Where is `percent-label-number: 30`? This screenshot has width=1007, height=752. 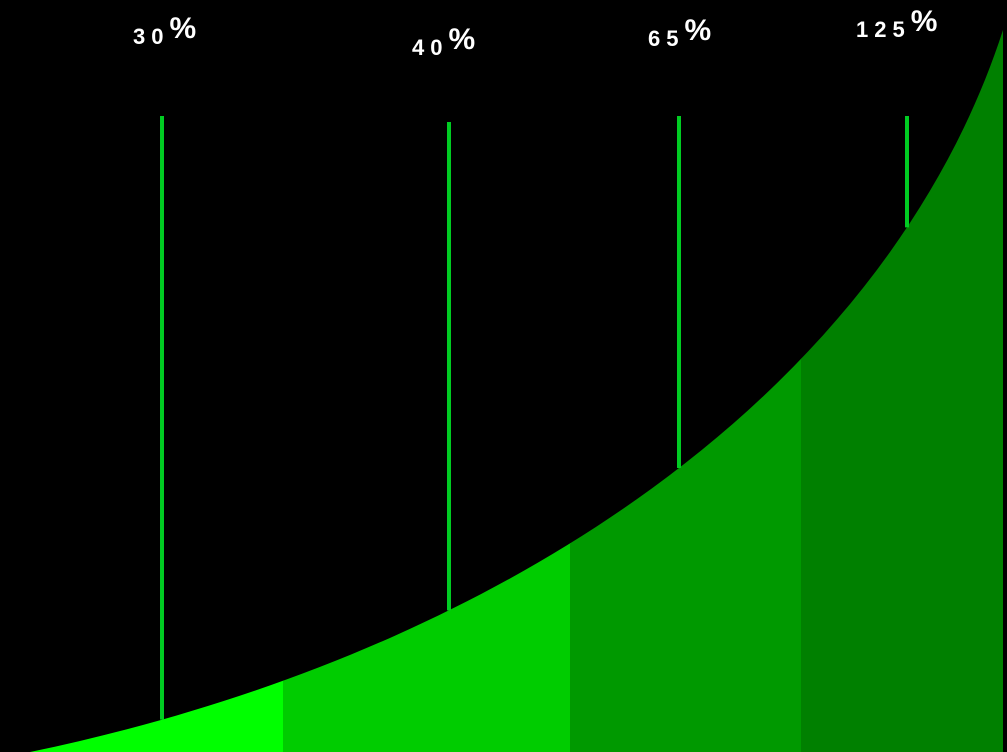
percent-label-number: 30 is located at coordinates (151, 36).